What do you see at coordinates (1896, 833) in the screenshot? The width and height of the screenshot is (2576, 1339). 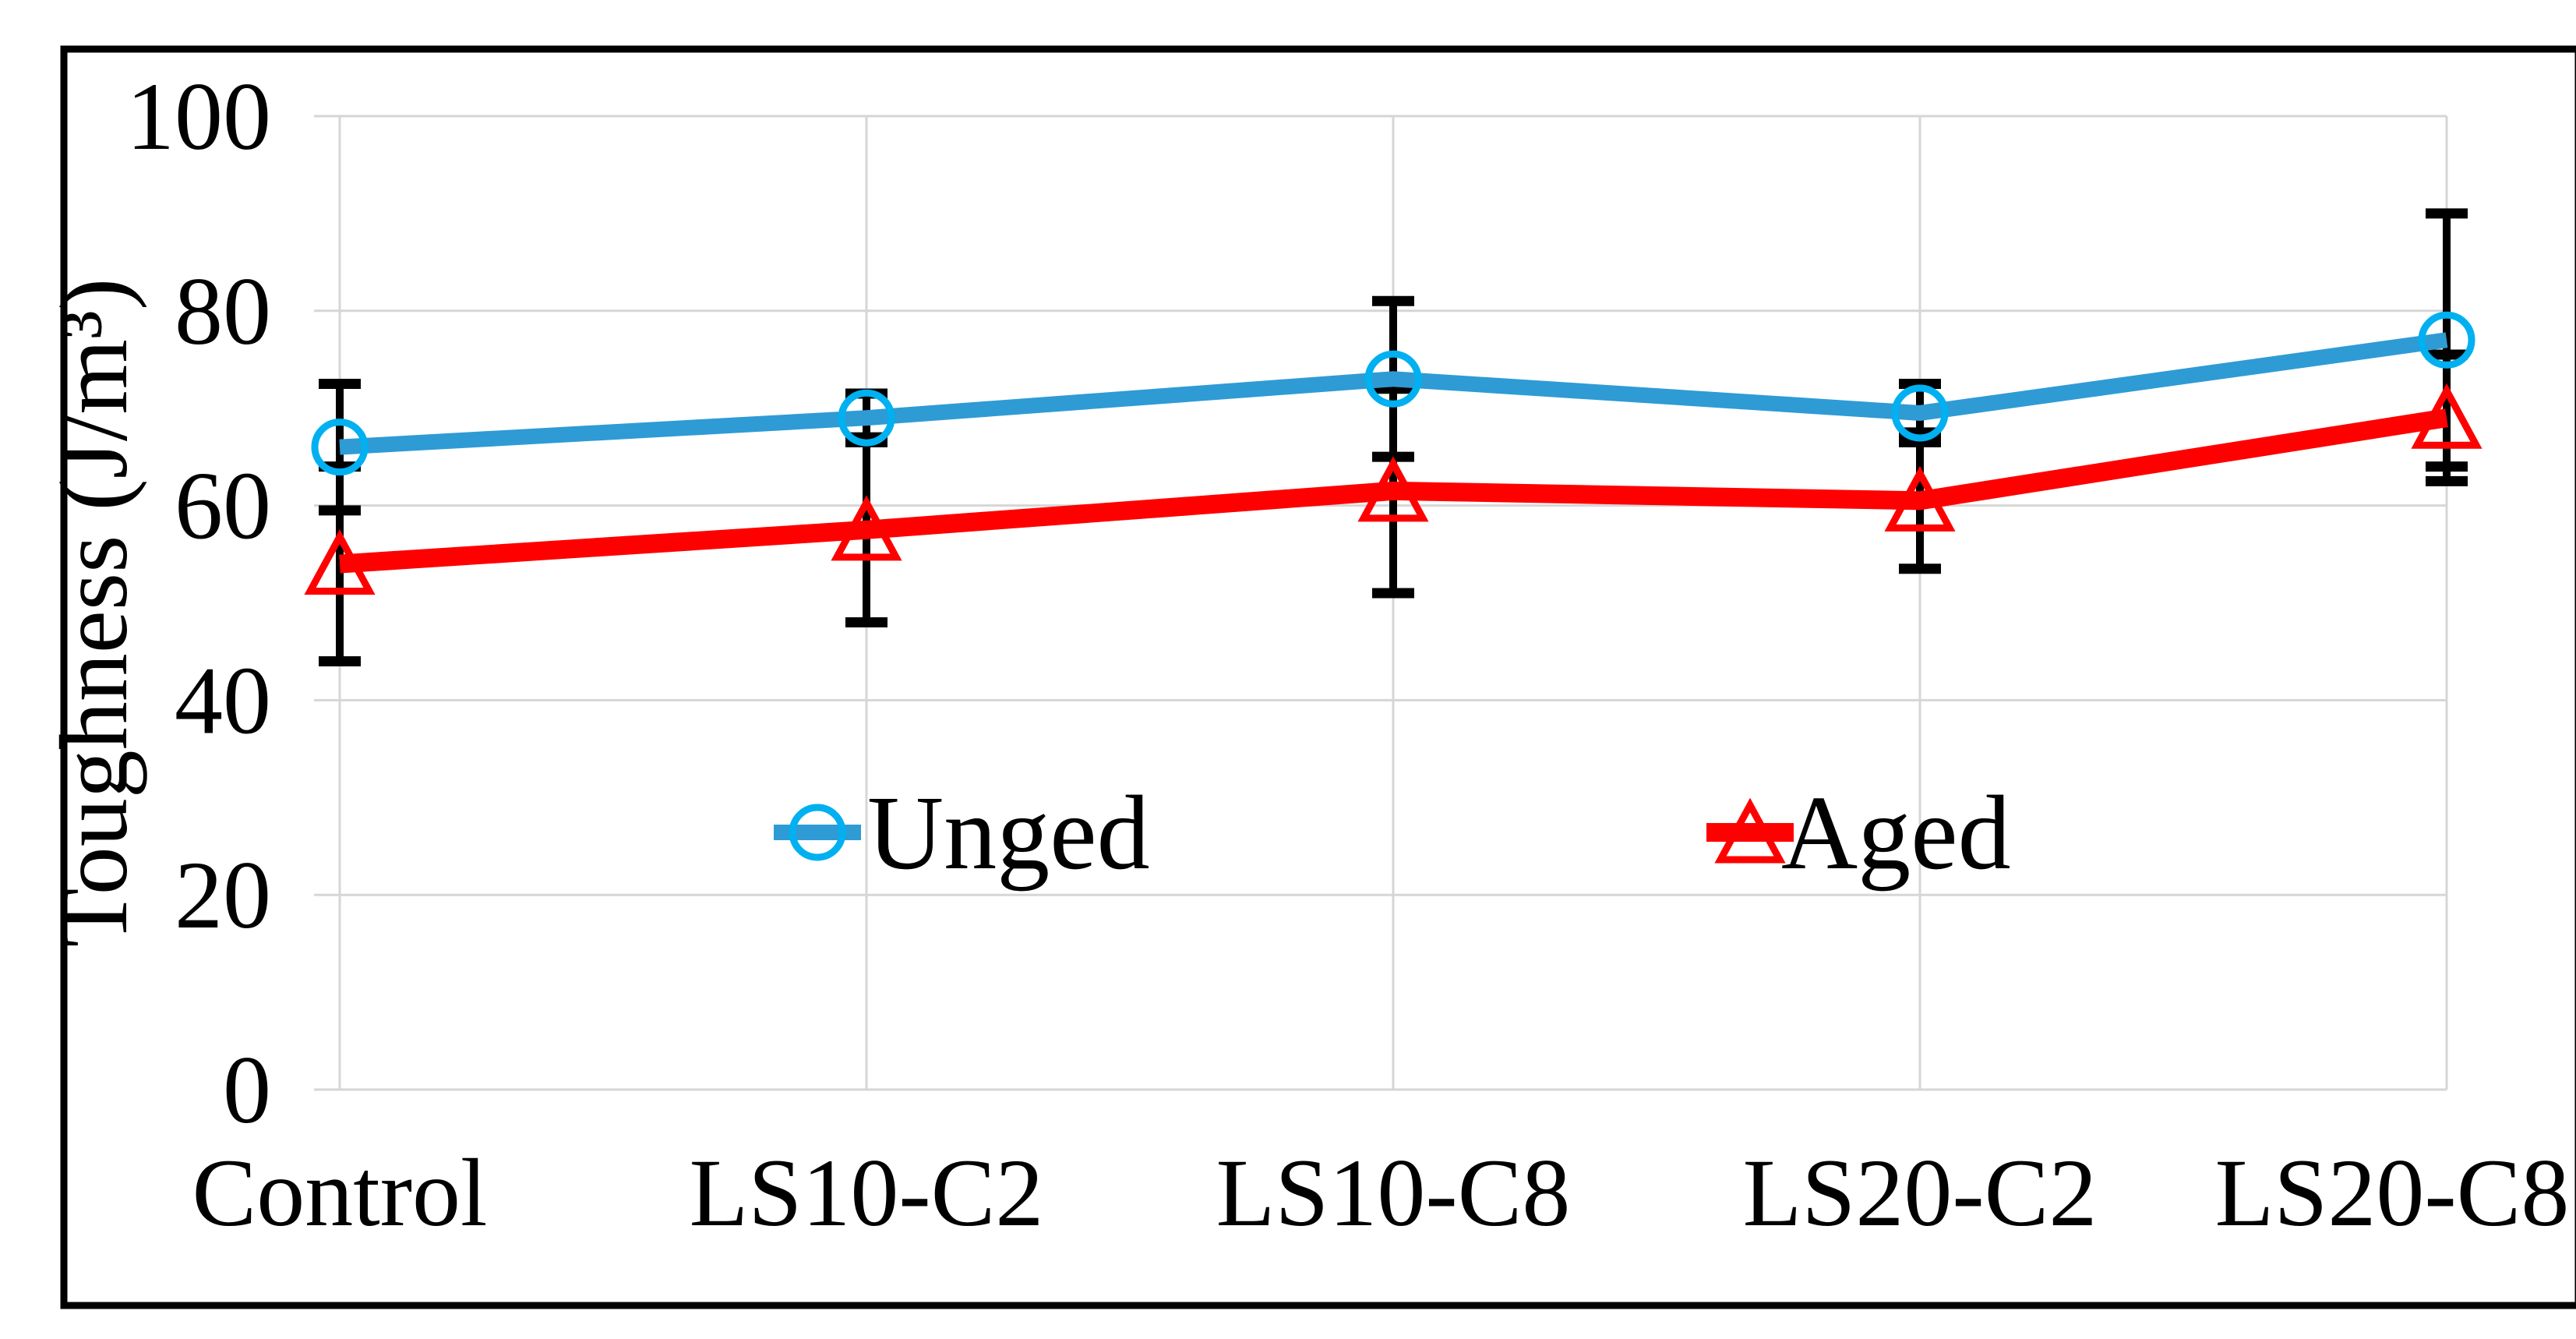 I see `legend-label-aged: Aged` at bounding box center [1896, 833].